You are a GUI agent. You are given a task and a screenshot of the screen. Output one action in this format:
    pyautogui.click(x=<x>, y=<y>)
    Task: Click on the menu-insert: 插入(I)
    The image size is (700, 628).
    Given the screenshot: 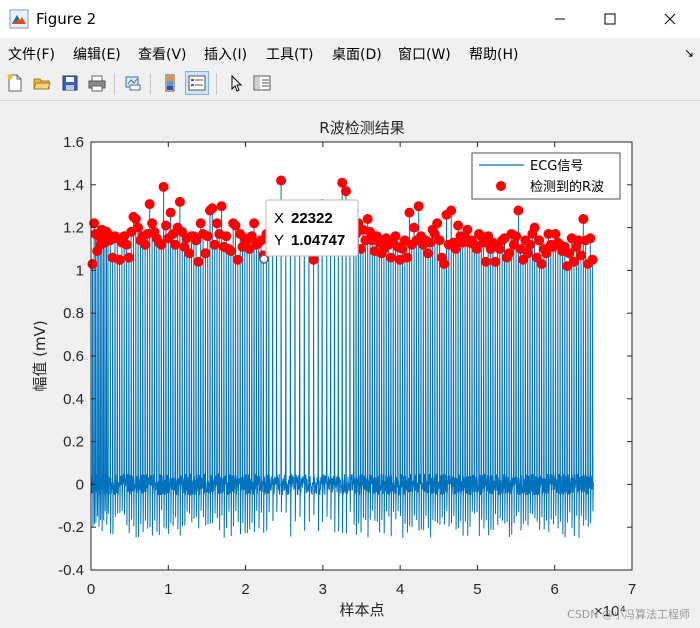 What is the action you would take?
    pyautogui.click(x=226, y=55)
    